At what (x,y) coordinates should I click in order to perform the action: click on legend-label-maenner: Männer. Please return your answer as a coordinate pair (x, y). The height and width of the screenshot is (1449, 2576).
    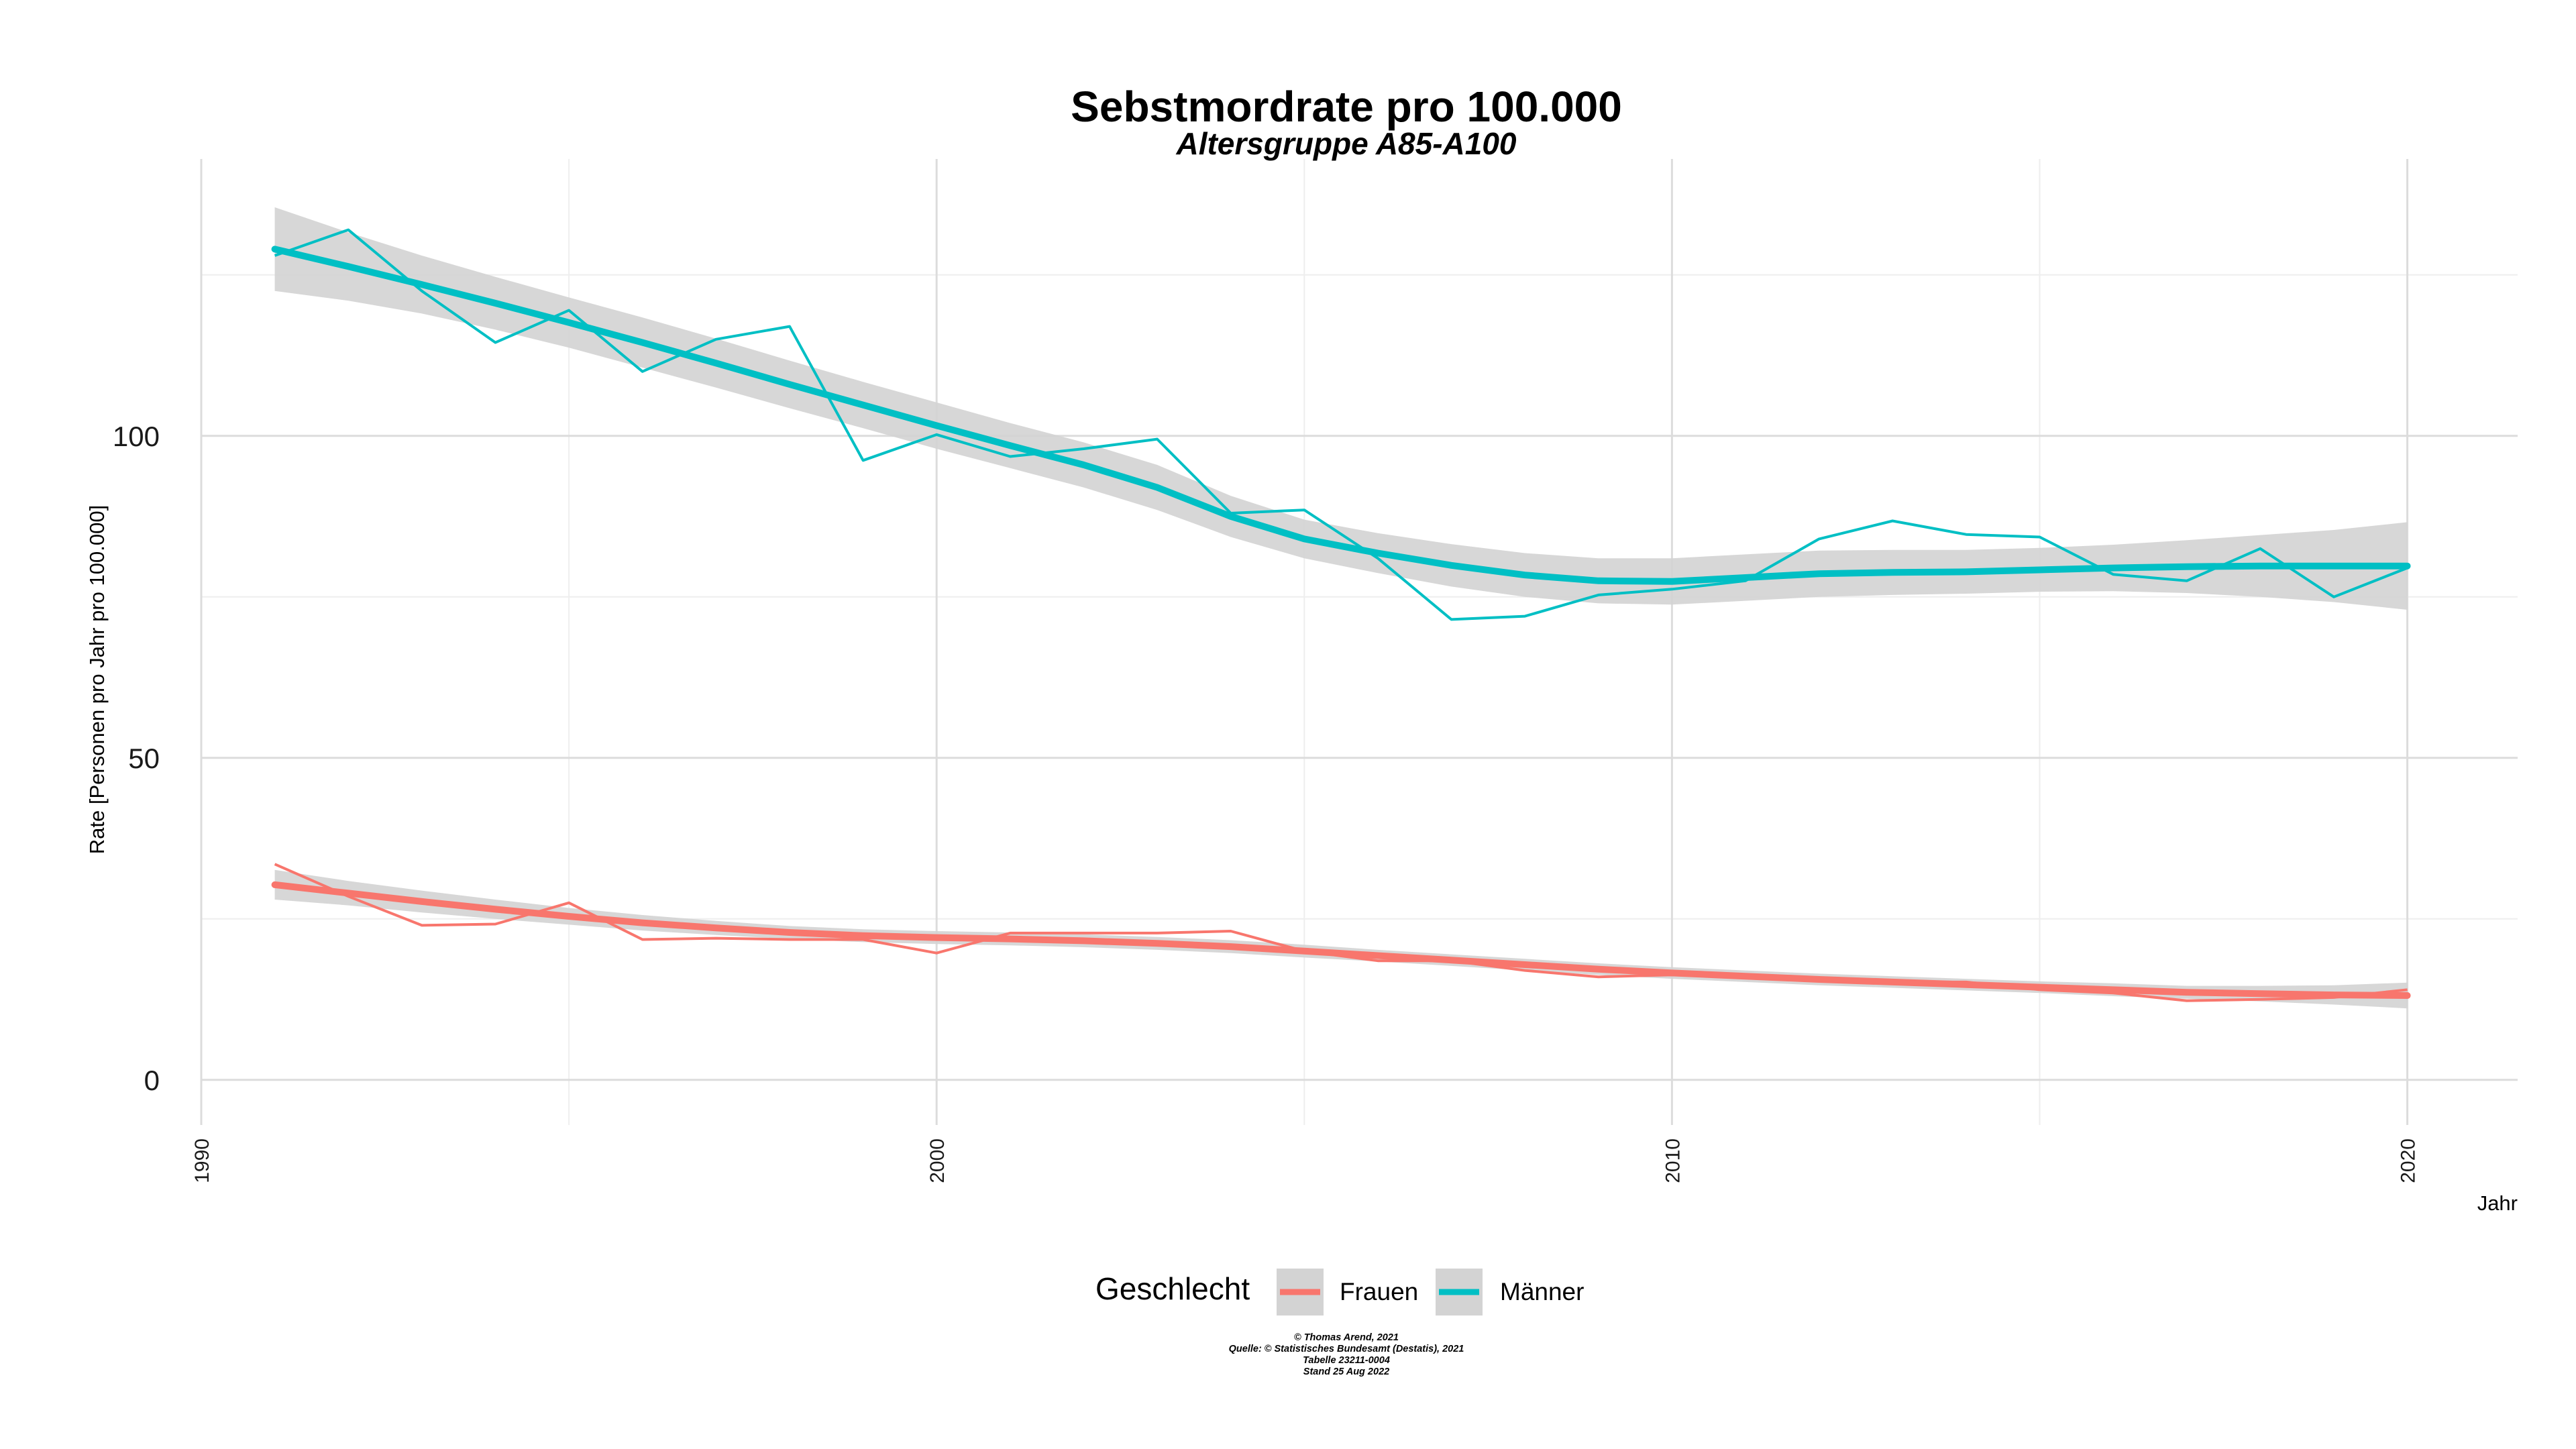
    Looking at the image, I should click on (1542, 1291).